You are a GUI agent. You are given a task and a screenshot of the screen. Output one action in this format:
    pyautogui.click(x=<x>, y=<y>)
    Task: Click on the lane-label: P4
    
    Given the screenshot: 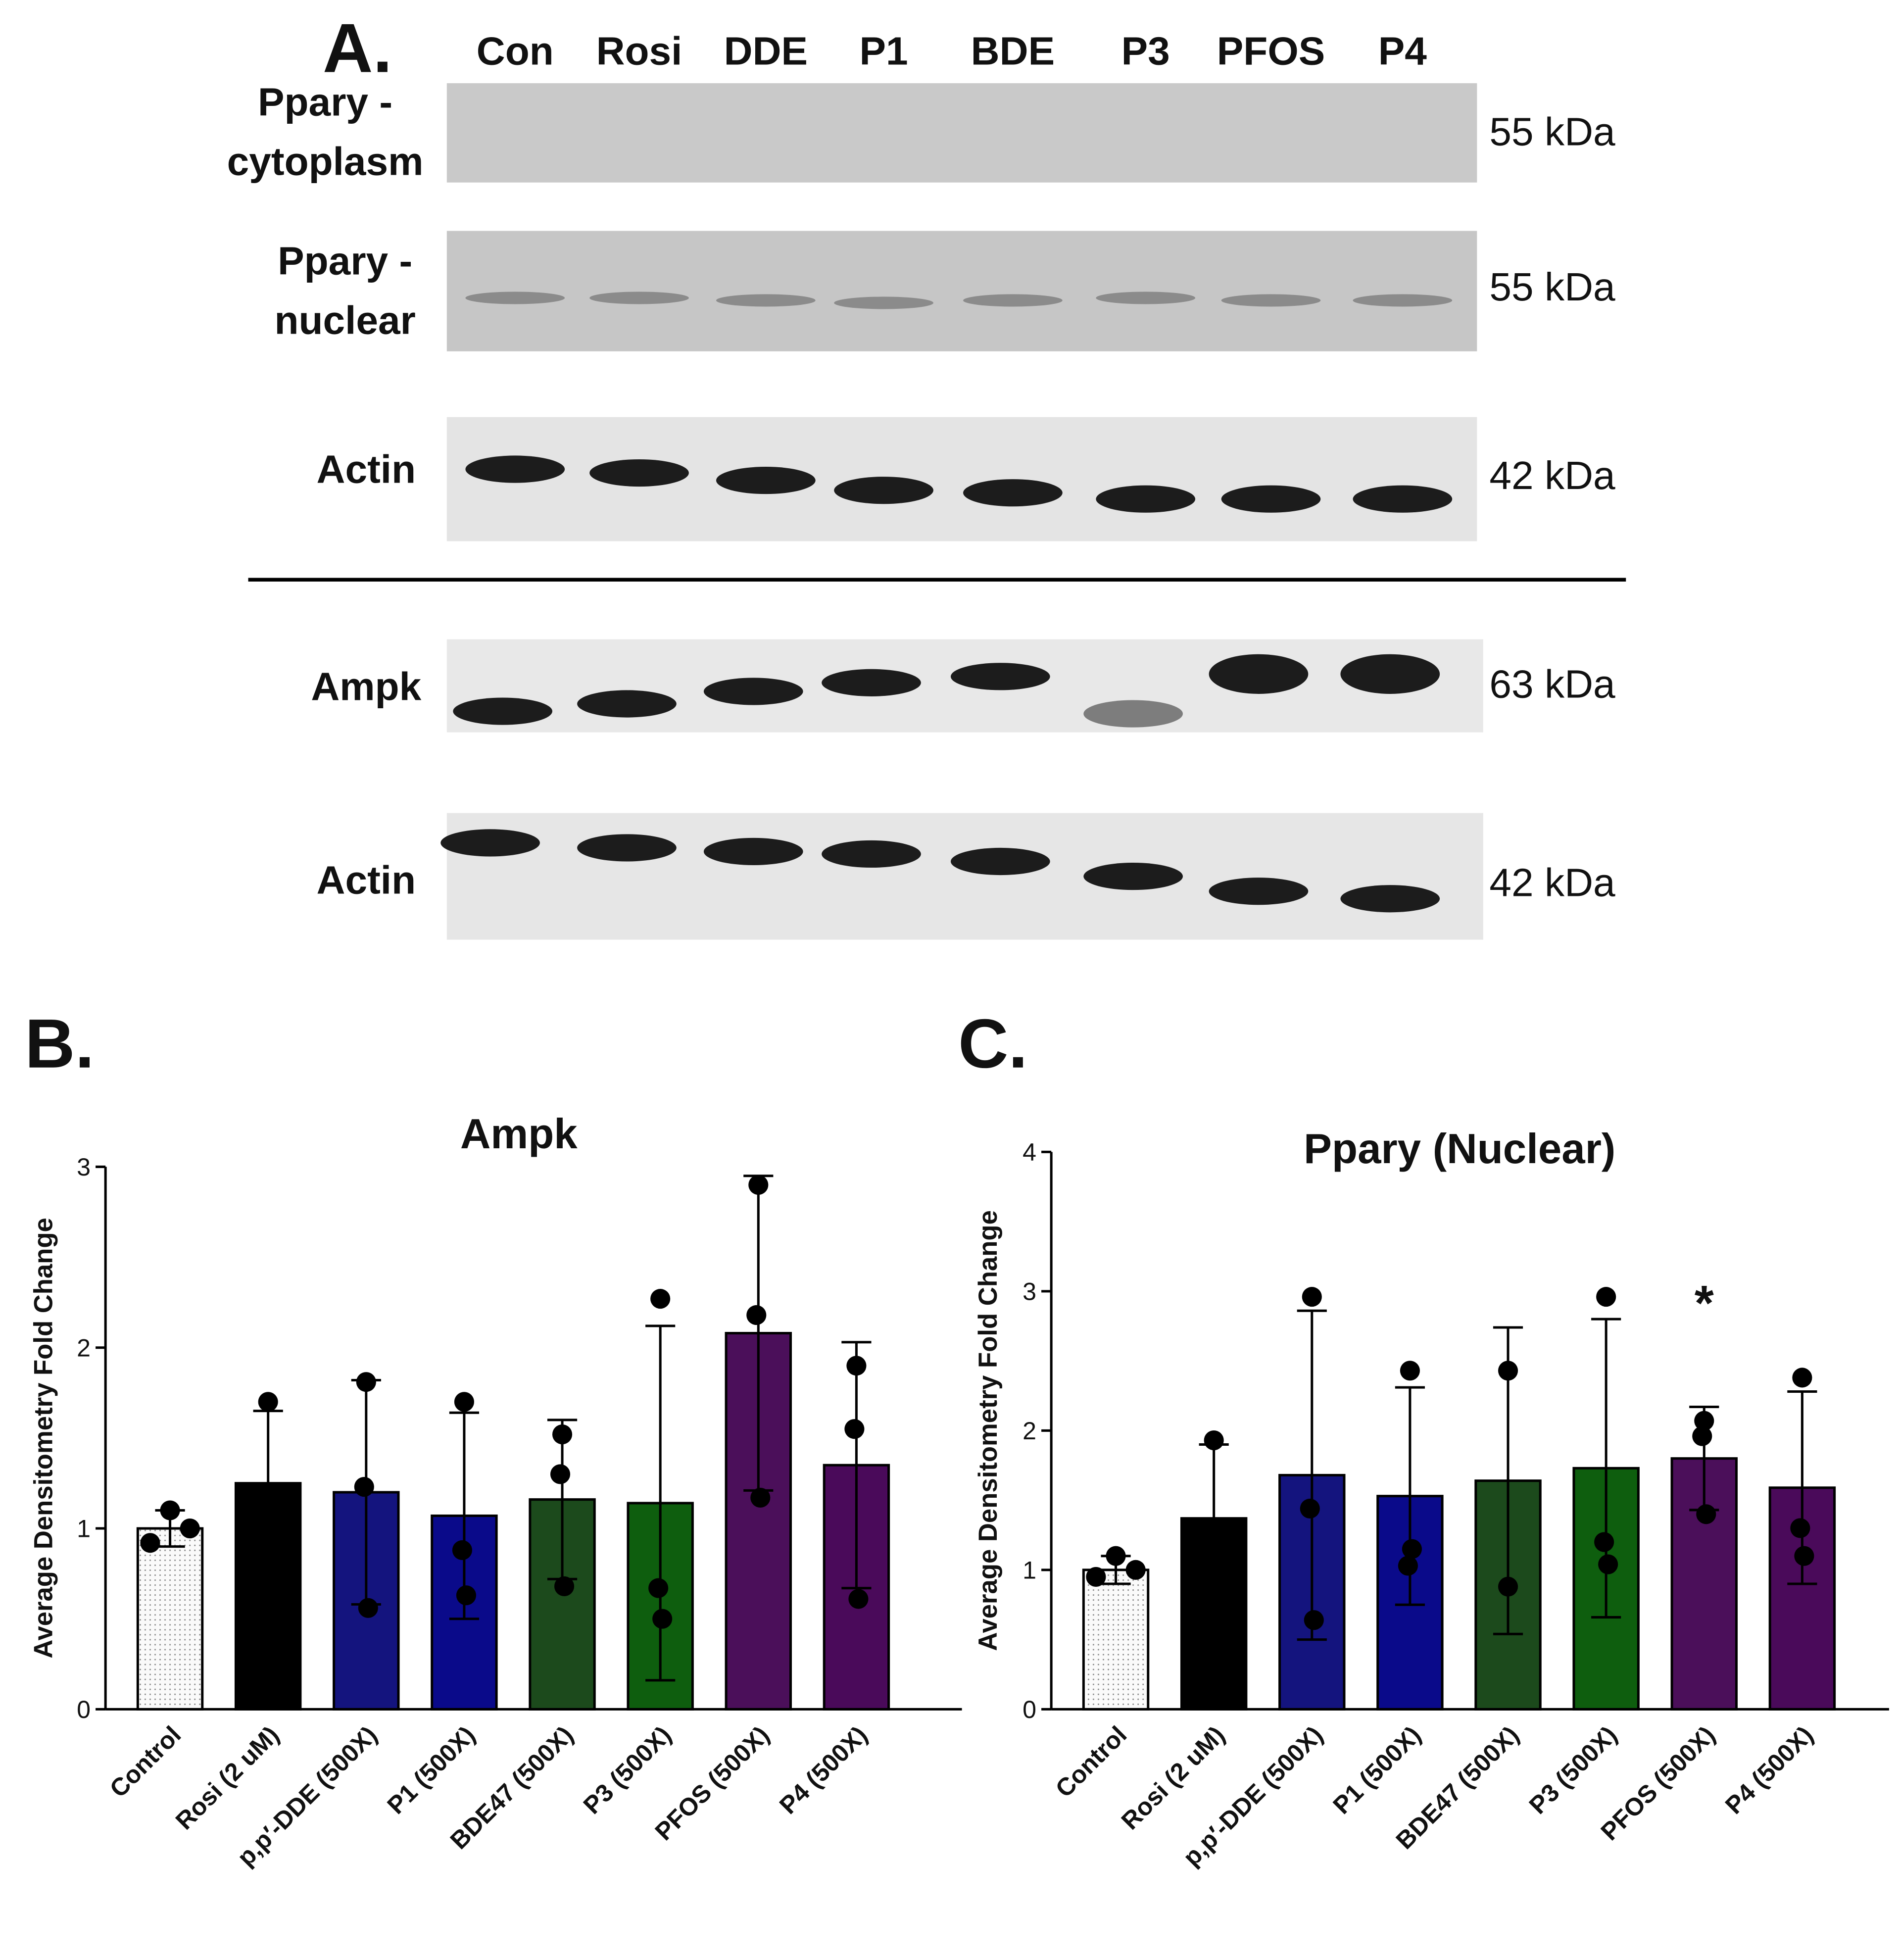 What is the action you would take?
    pyautogui.click(x=1402, y=51)
    